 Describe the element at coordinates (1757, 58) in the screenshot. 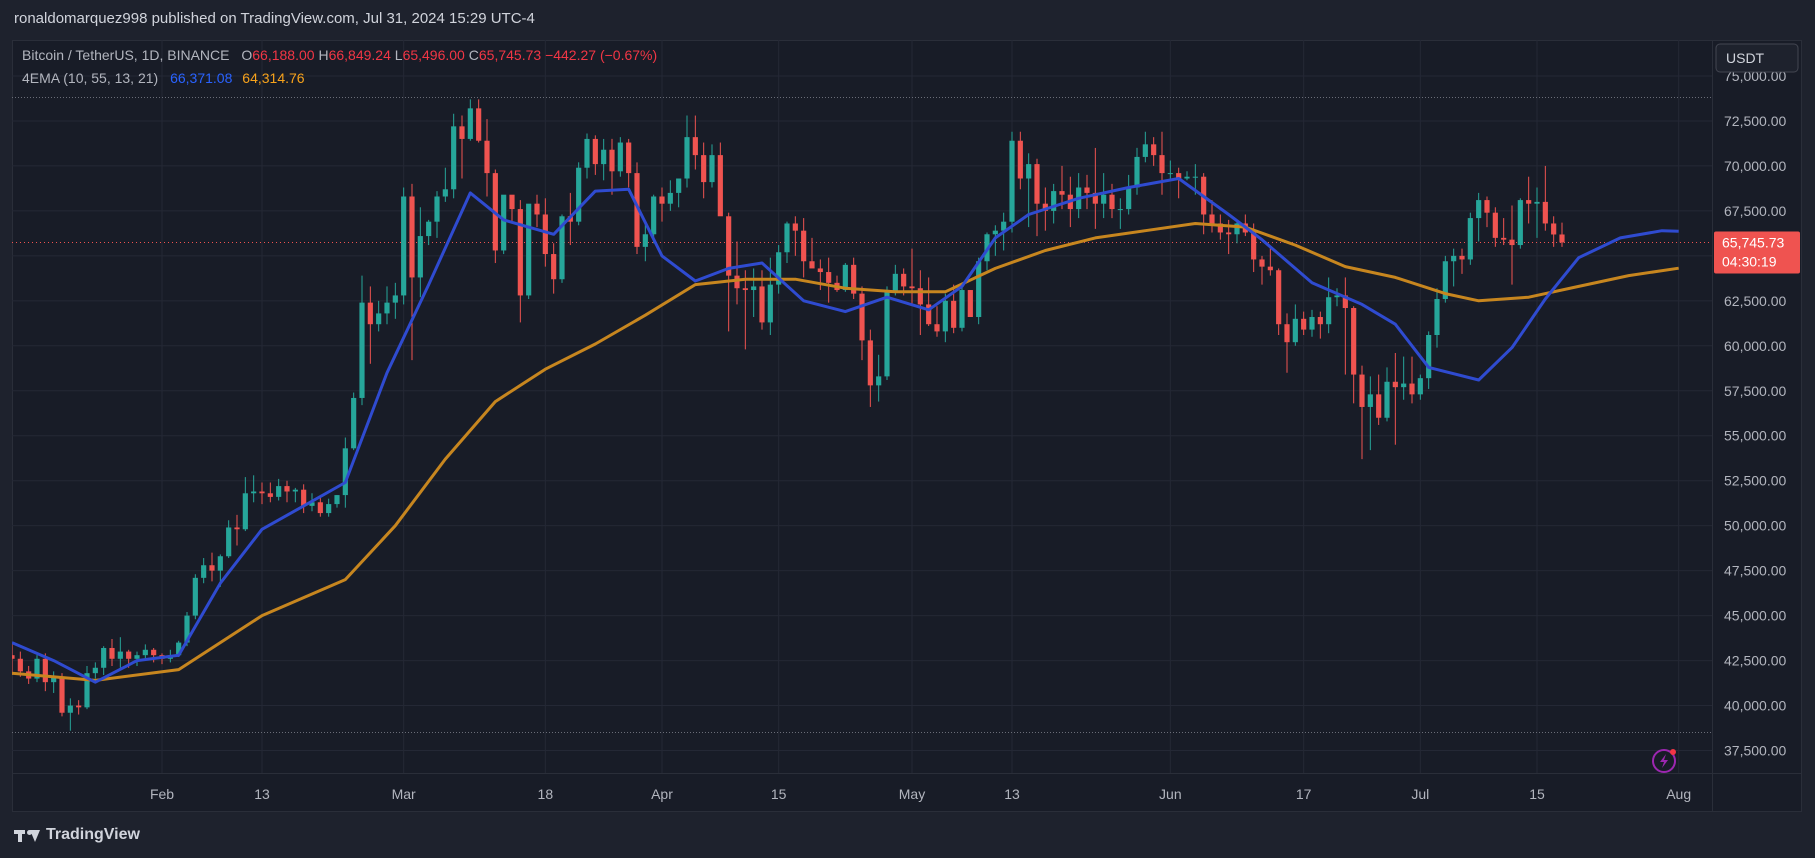

I see `currency-button` at that location.